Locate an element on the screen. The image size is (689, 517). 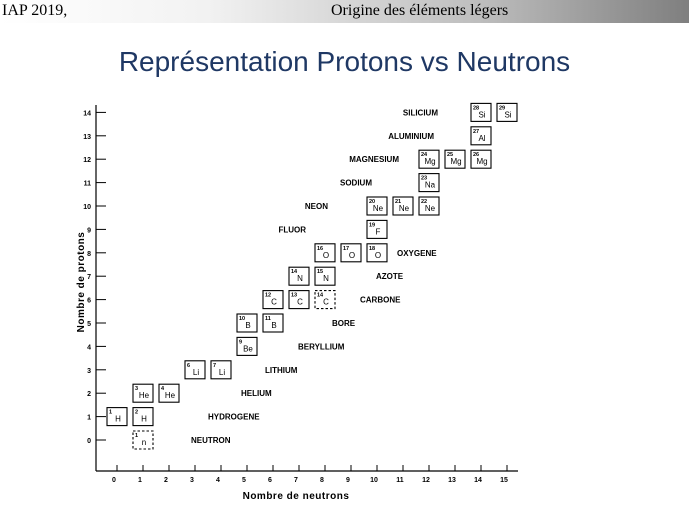
element-label: SODIUM is located at coordinates (356, 183).